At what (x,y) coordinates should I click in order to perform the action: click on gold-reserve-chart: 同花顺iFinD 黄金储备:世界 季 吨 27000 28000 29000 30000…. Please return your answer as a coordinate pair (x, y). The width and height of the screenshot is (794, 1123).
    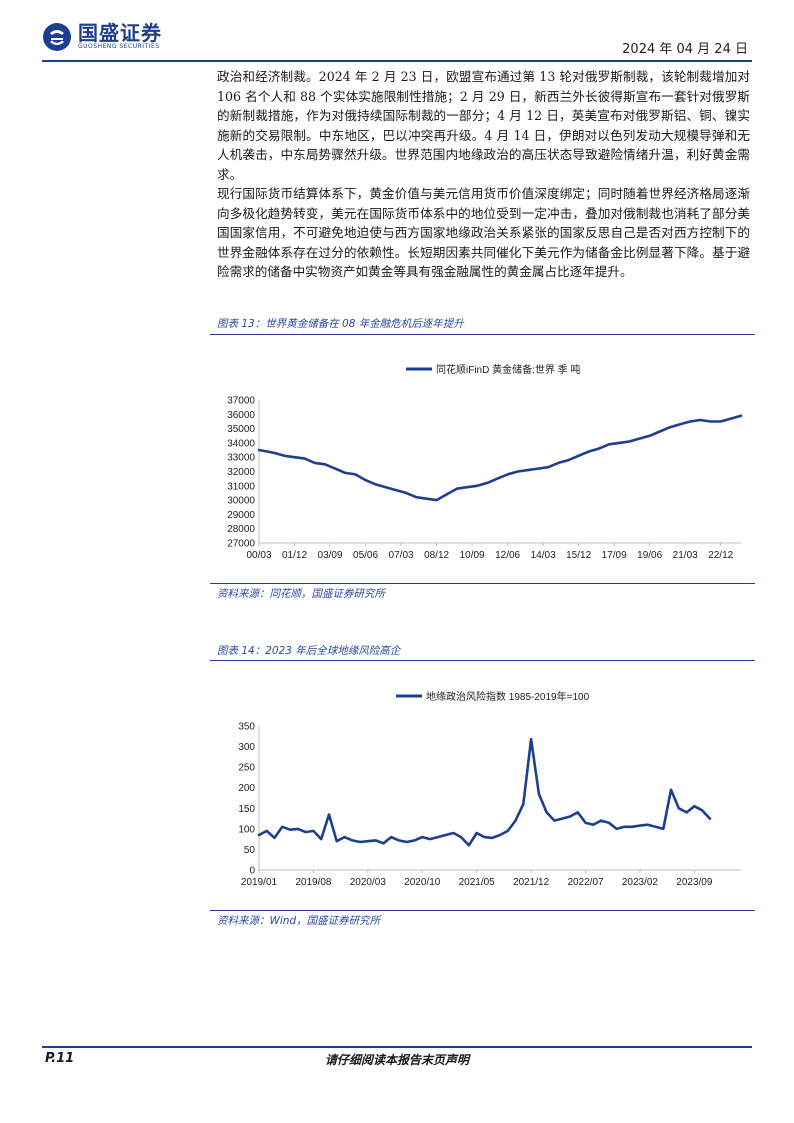
    Looking at the image, I should click on (485, 462).